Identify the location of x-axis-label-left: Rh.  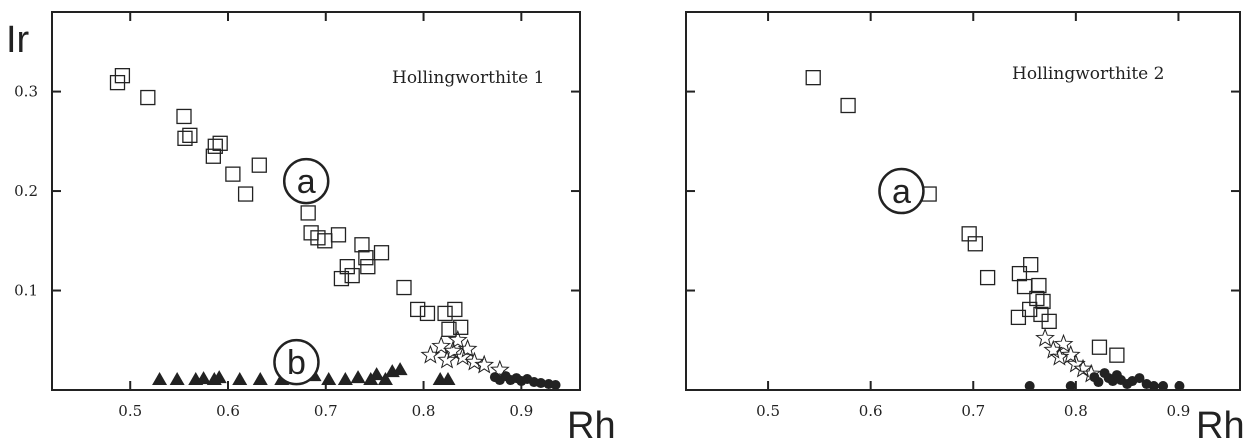
(591, 422).